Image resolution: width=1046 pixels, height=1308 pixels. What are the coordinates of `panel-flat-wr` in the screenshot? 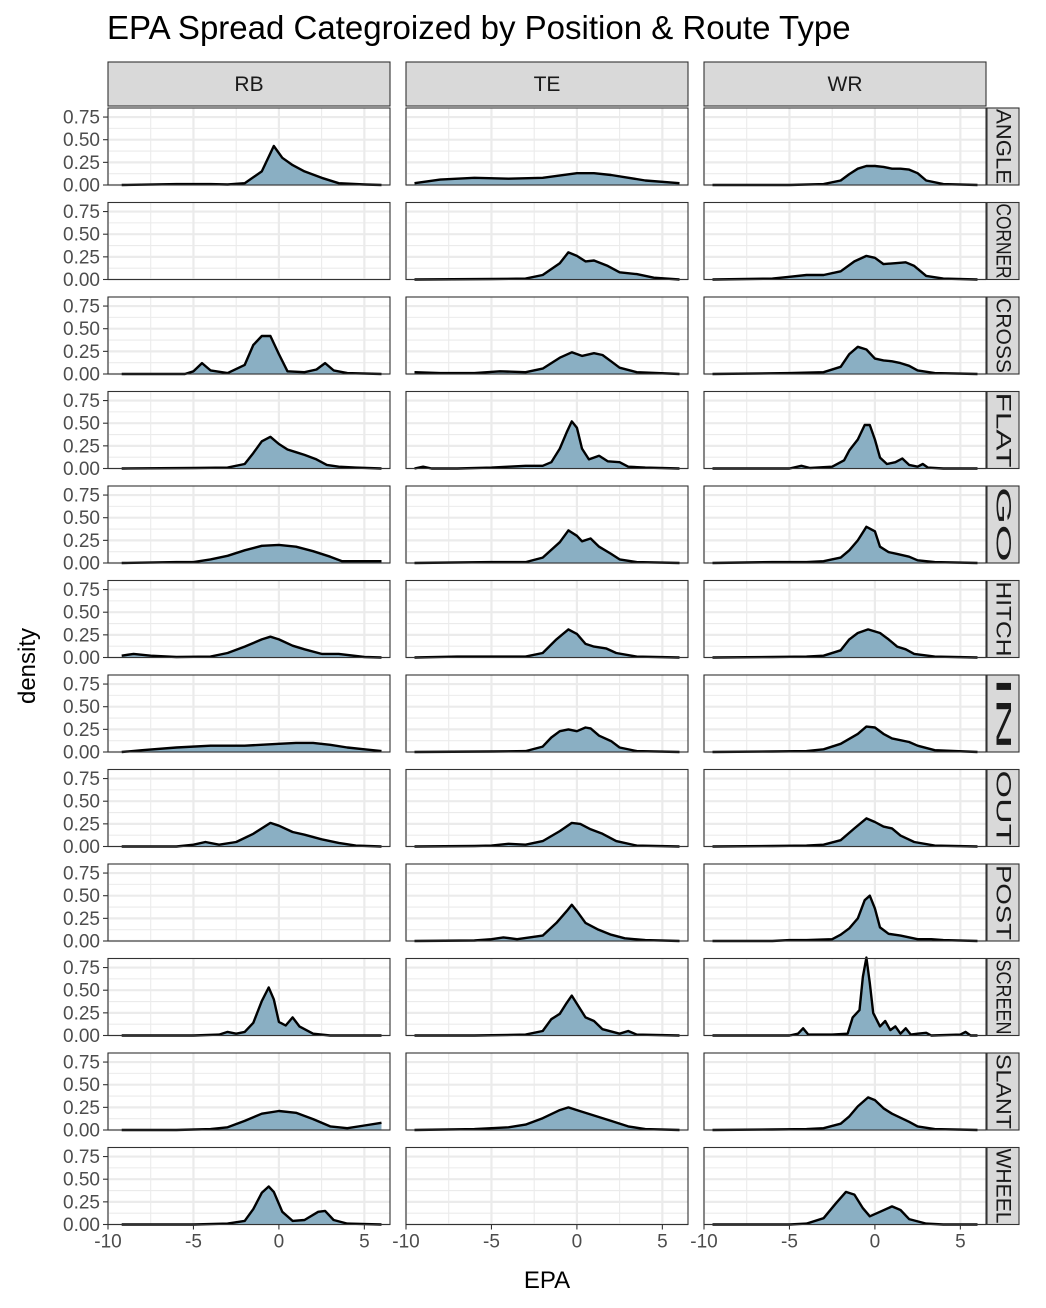 It's located at (844, 430).